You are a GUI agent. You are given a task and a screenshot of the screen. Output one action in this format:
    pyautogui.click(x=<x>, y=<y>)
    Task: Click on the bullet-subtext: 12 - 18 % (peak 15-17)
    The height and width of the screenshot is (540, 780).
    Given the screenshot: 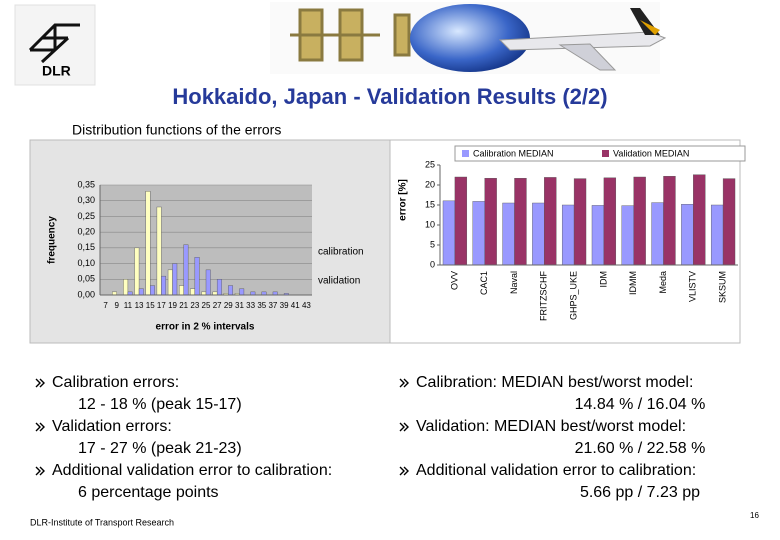 What is the action you would take?
    pyautogui.click(x=160, y=404)
    